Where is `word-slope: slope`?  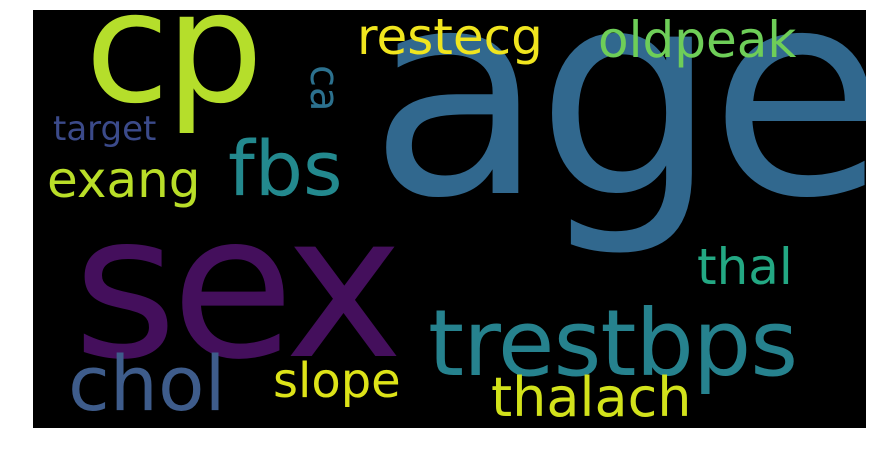
word-slope: slope is located at coordinates (337, 381).